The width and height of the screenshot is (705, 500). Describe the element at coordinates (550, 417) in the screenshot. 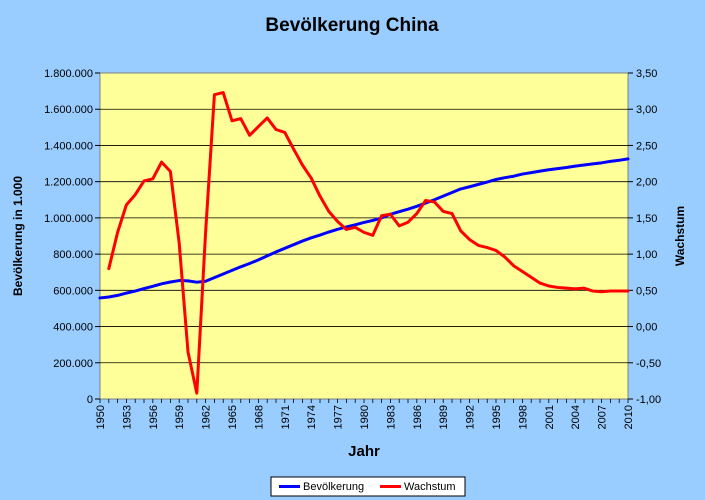

I see `x-tick-label: 2001` at that location.